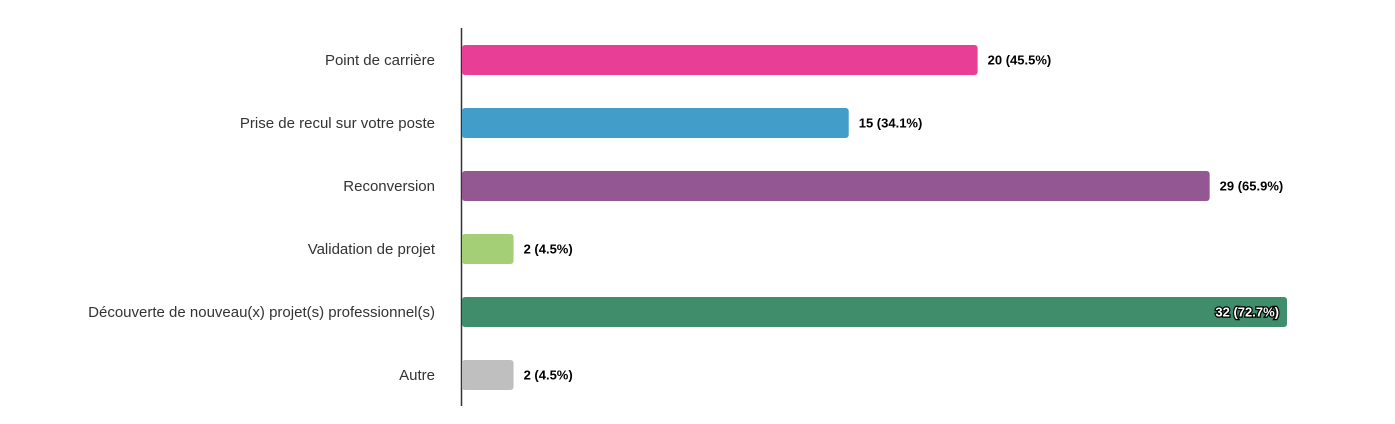 The image size is (1395, 424). I want to click on category-label: Point de carrière, so click(380, 60).